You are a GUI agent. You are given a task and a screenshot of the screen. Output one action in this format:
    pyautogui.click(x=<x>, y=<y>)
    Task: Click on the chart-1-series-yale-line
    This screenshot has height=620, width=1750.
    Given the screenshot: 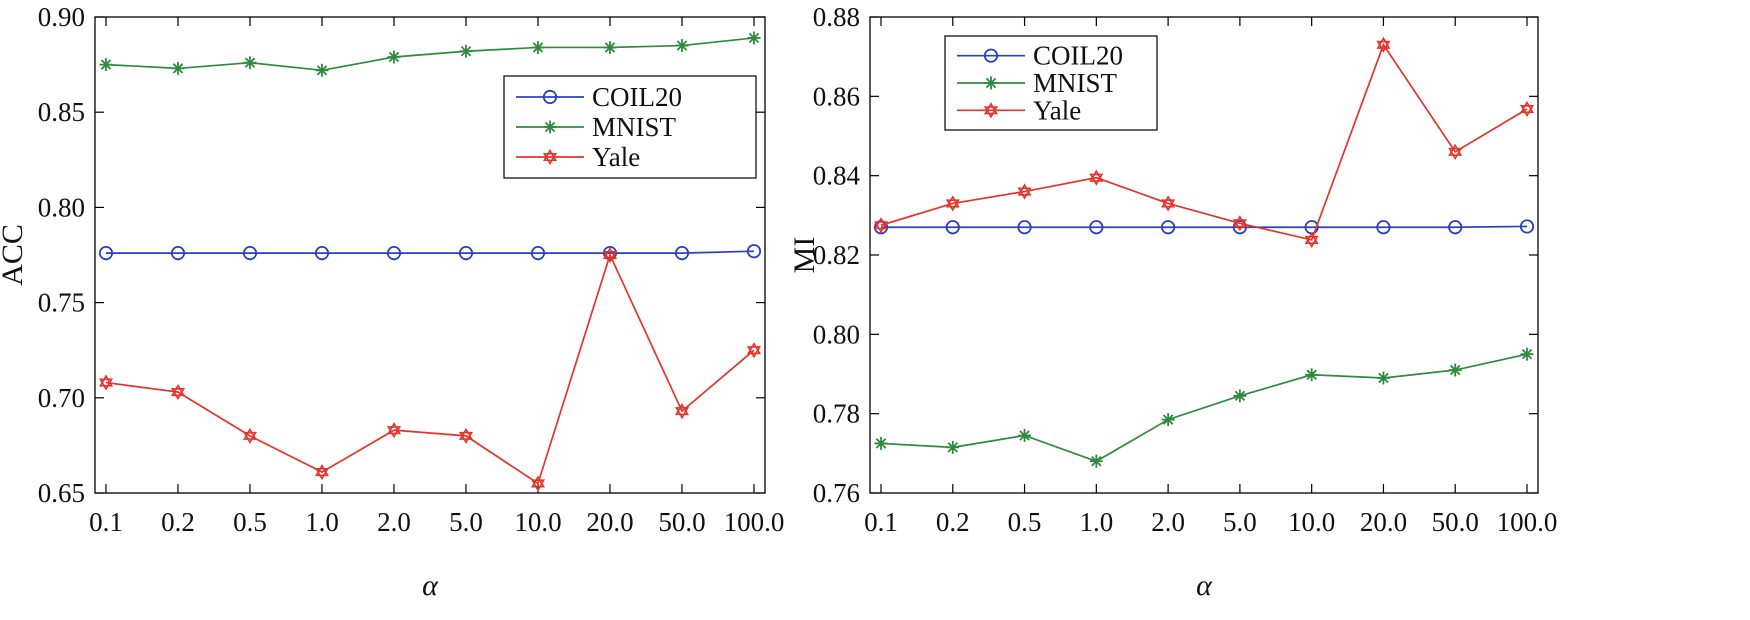 What is the action you would take?
    pyautogui.click(x=430, y=368)
    